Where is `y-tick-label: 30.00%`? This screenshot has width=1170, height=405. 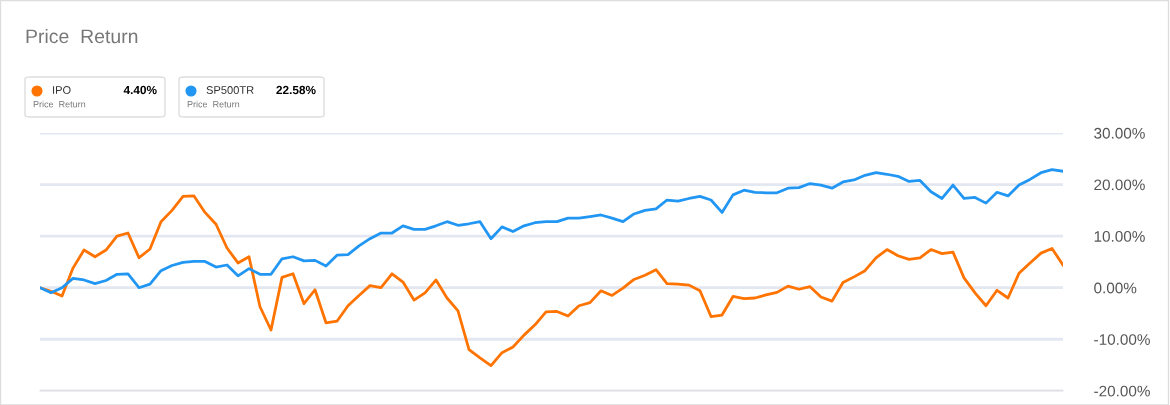 y-tick-label: 30.00% is located at coordinates (1119, 133).